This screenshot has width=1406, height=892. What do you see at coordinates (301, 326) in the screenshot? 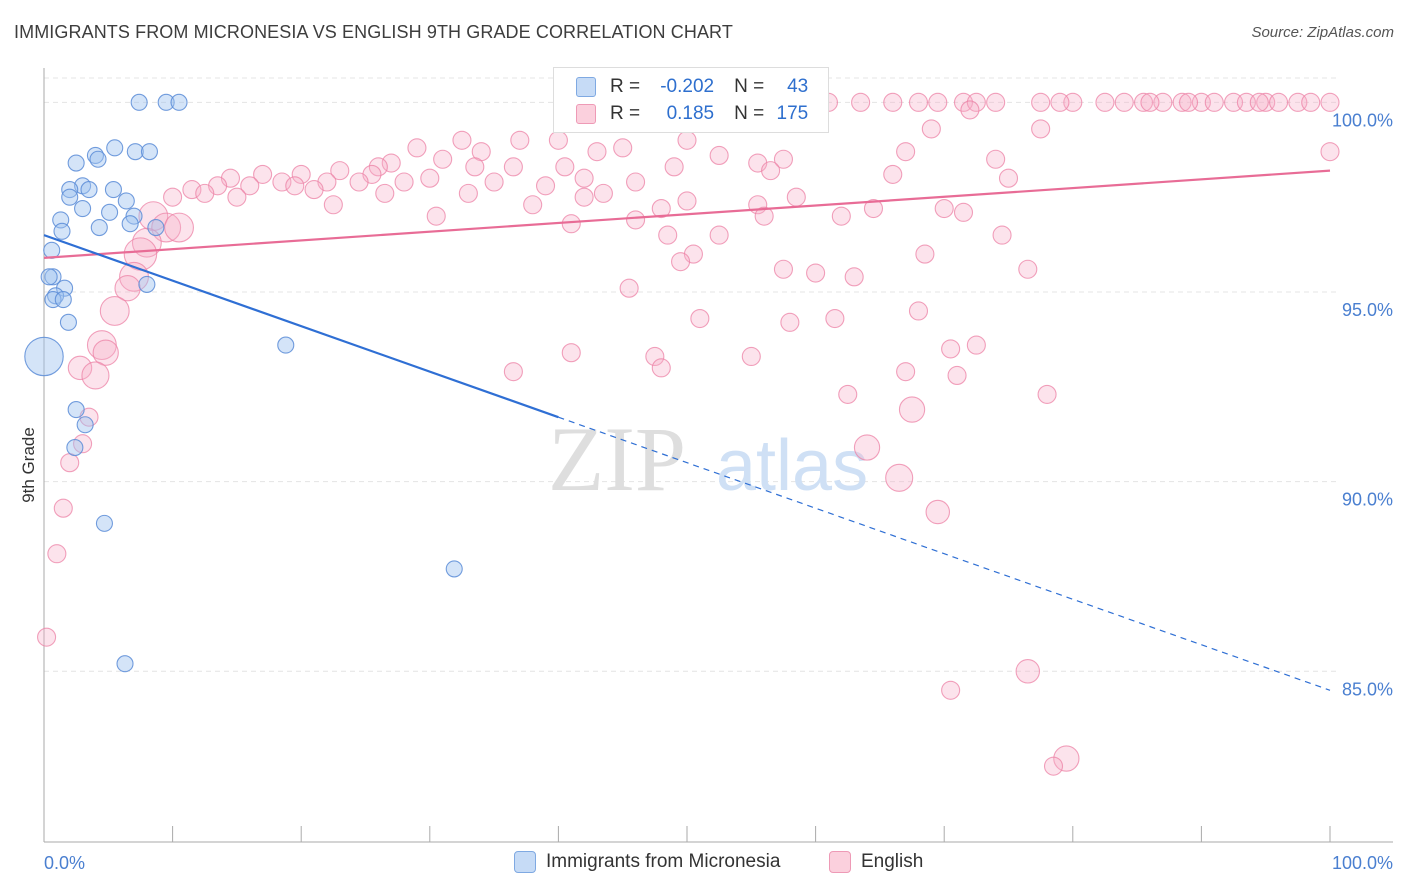
I see `micronesia-trend-line` at bounding box center [301, 326].